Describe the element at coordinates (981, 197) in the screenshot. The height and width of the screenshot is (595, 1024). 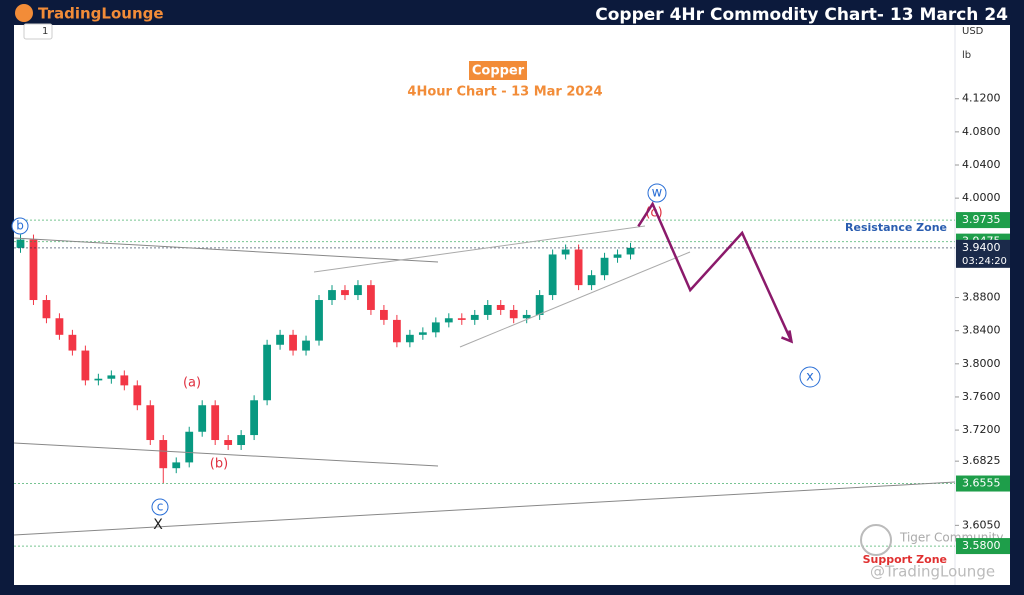
I see `y-tick-label: 4.0000` at that location.